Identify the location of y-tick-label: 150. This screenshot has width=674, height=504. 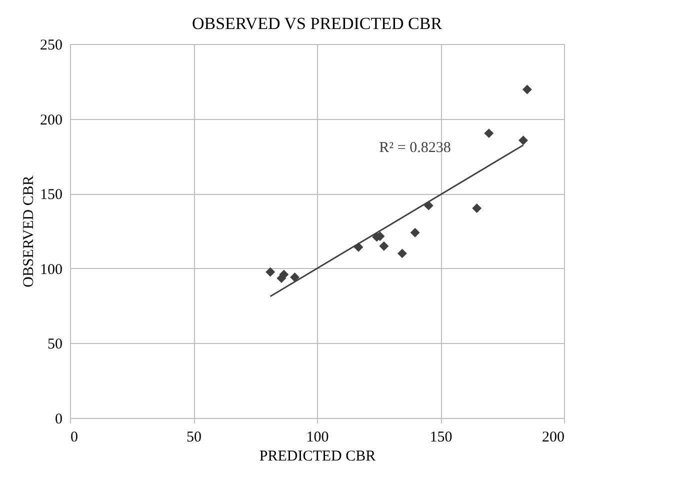
(51, 195).